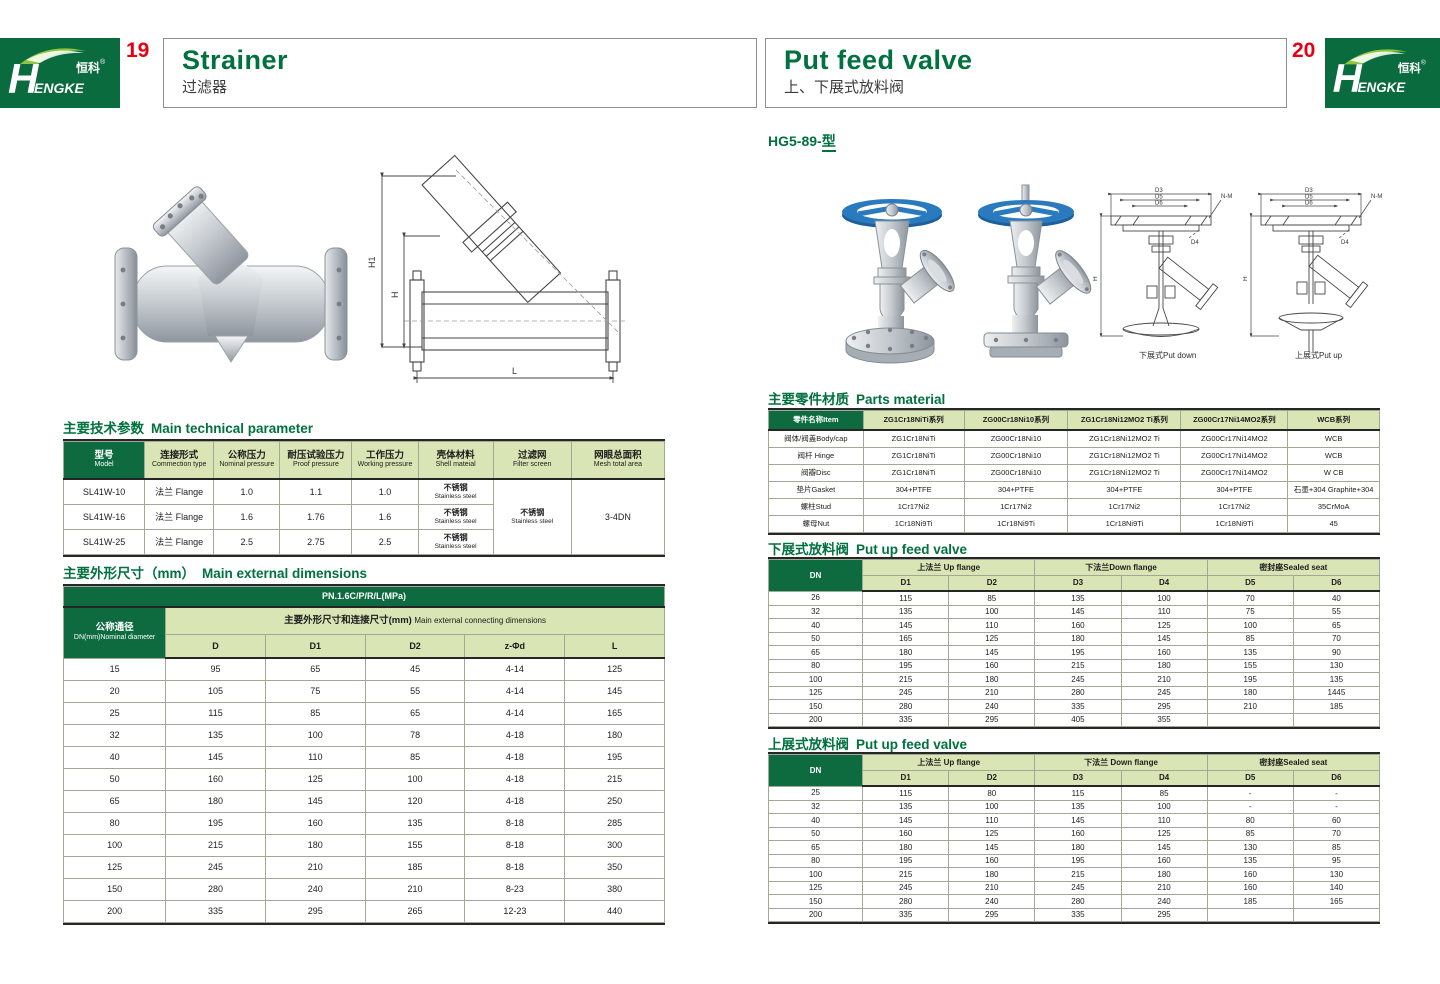  What do you see at coordinates (1312, 274) in the screenshot?
I see `valve-drawing-put-up: D3 D5 D6 N-M D4 H 上展式Put up` at bounding box center [1312, 274].